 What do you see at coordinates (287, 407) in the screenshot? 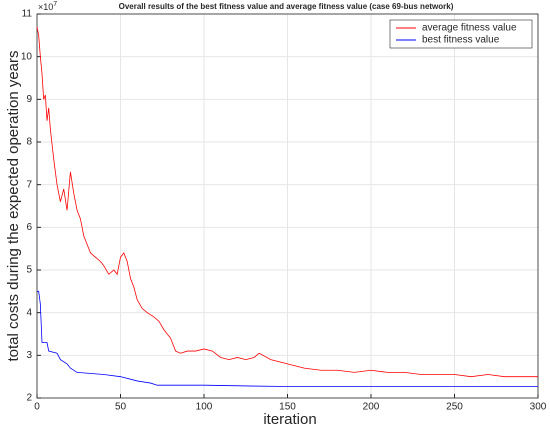
I see `x-tick-label: 150` at bounding box center [287, 407].